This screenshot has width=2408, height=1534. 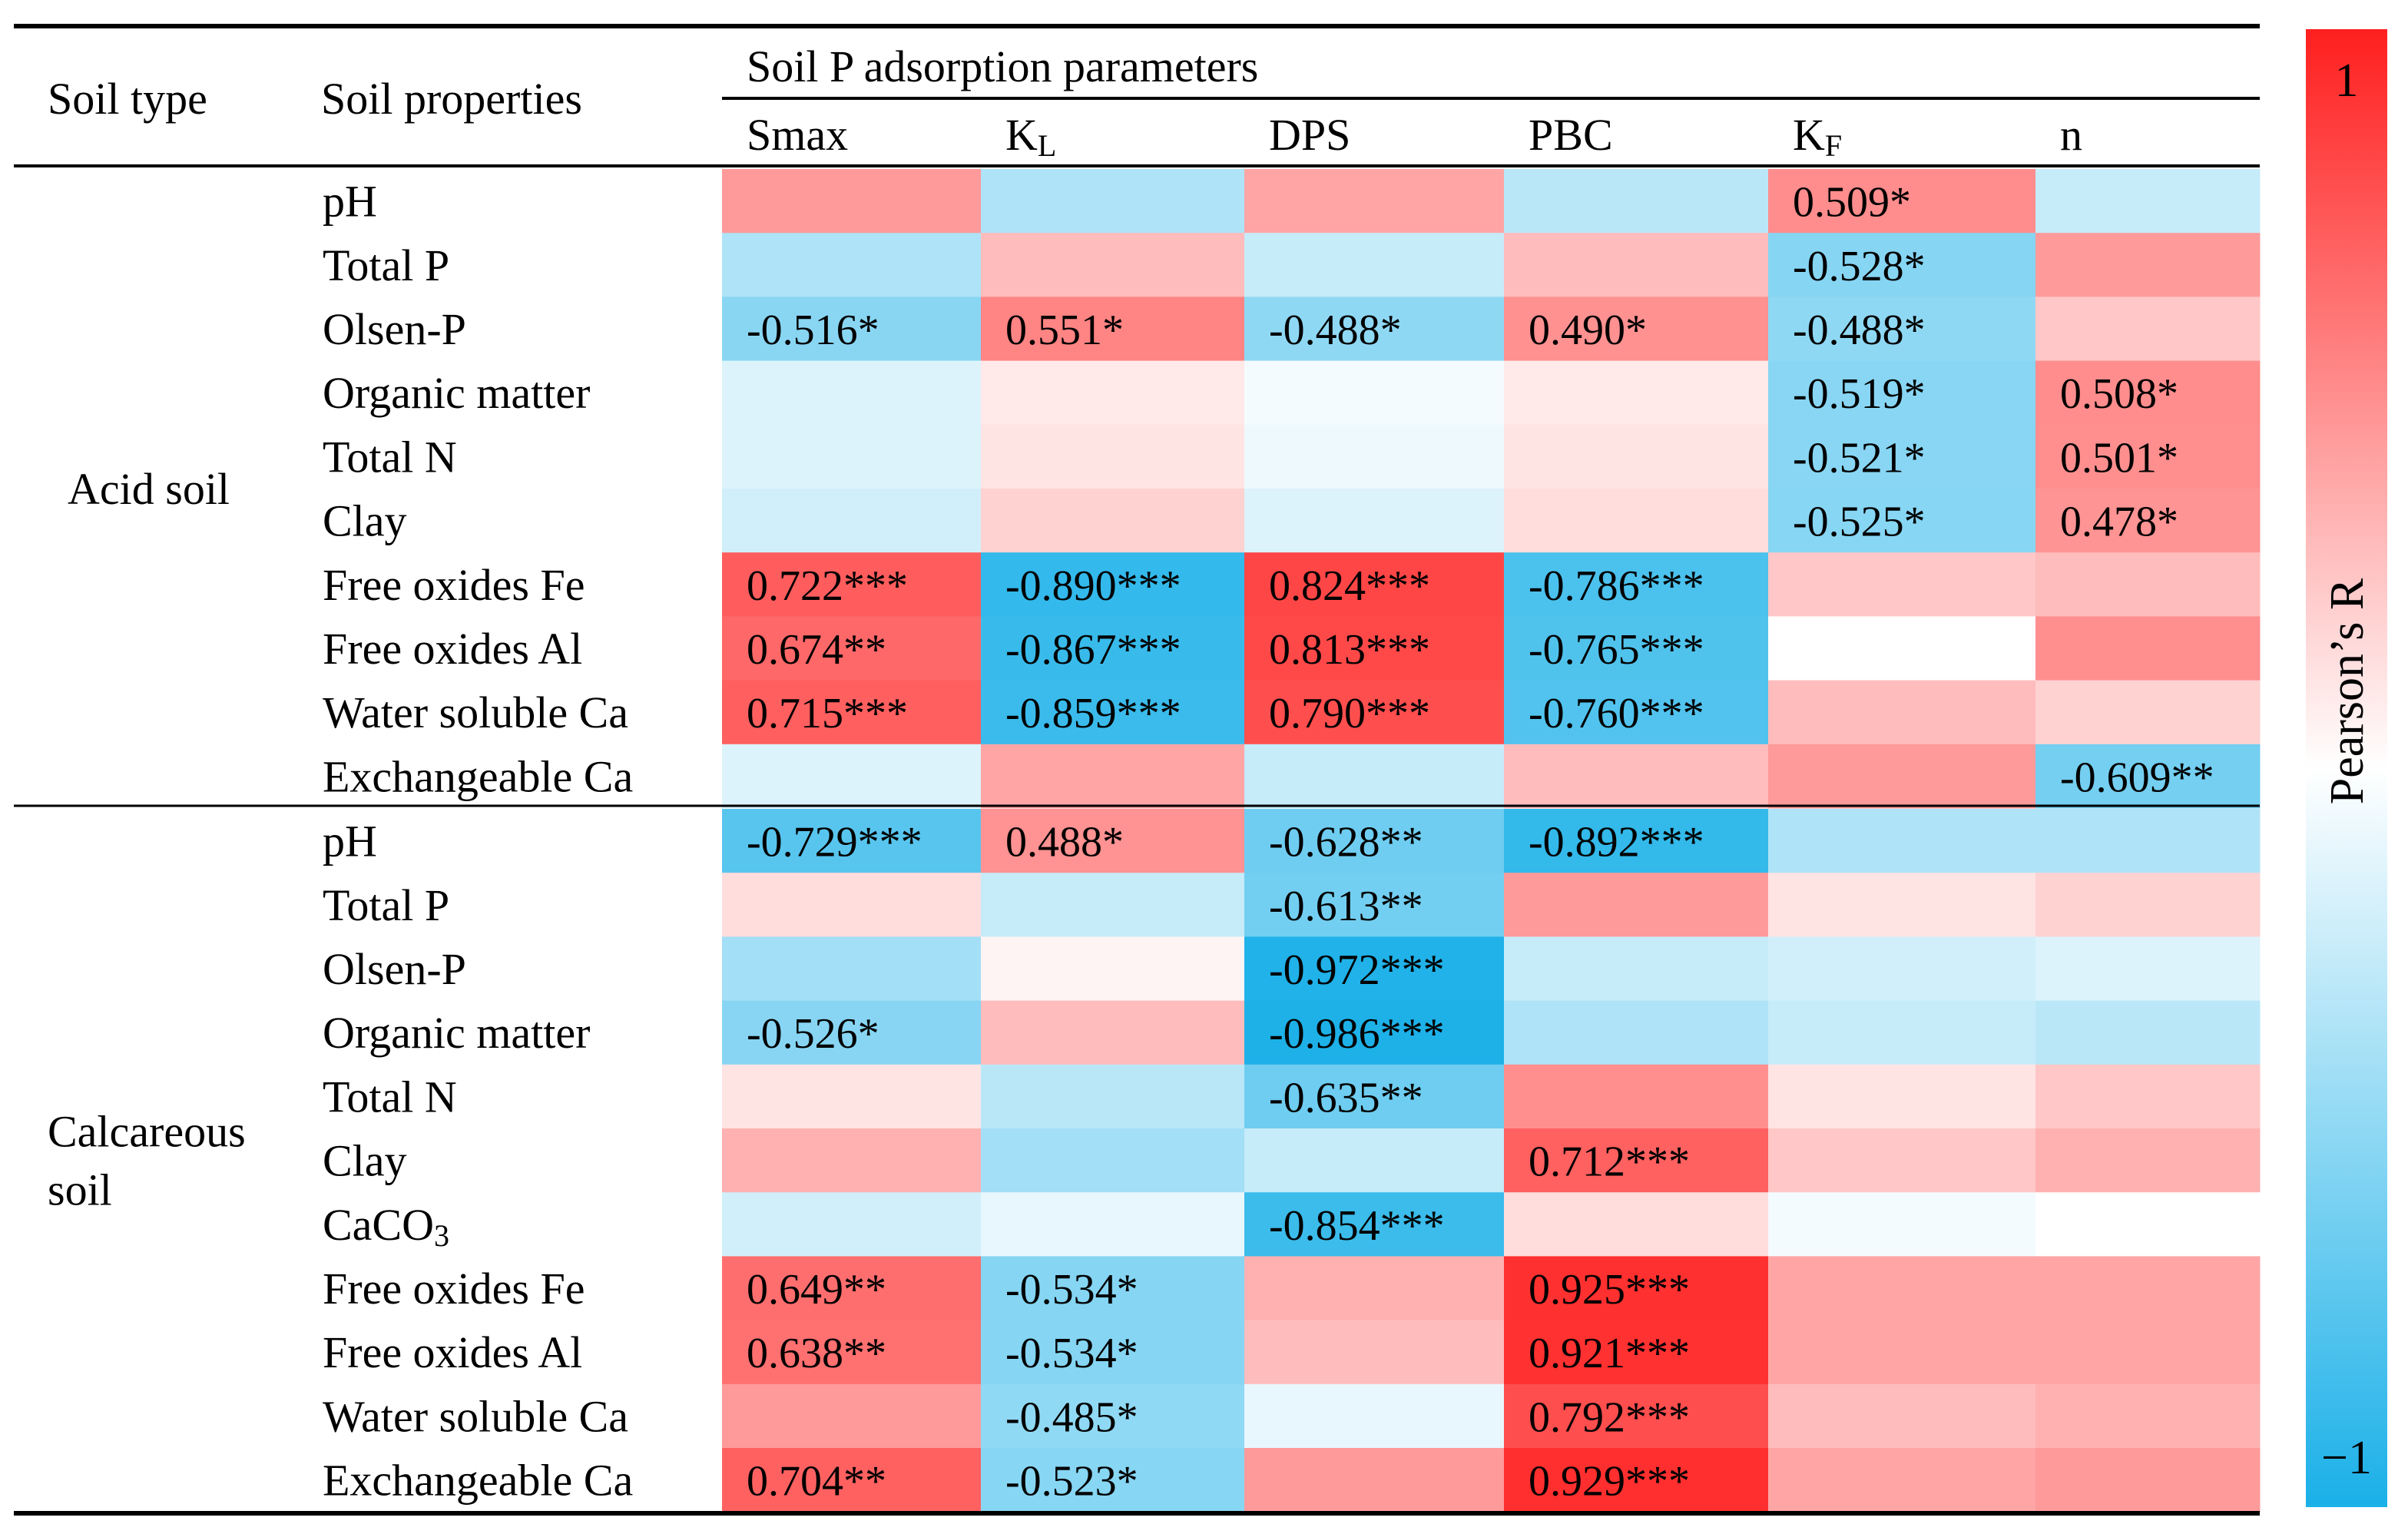 I want to click on heatmap-cell-g2-r9-c3, so click(x=1374, y=1352).